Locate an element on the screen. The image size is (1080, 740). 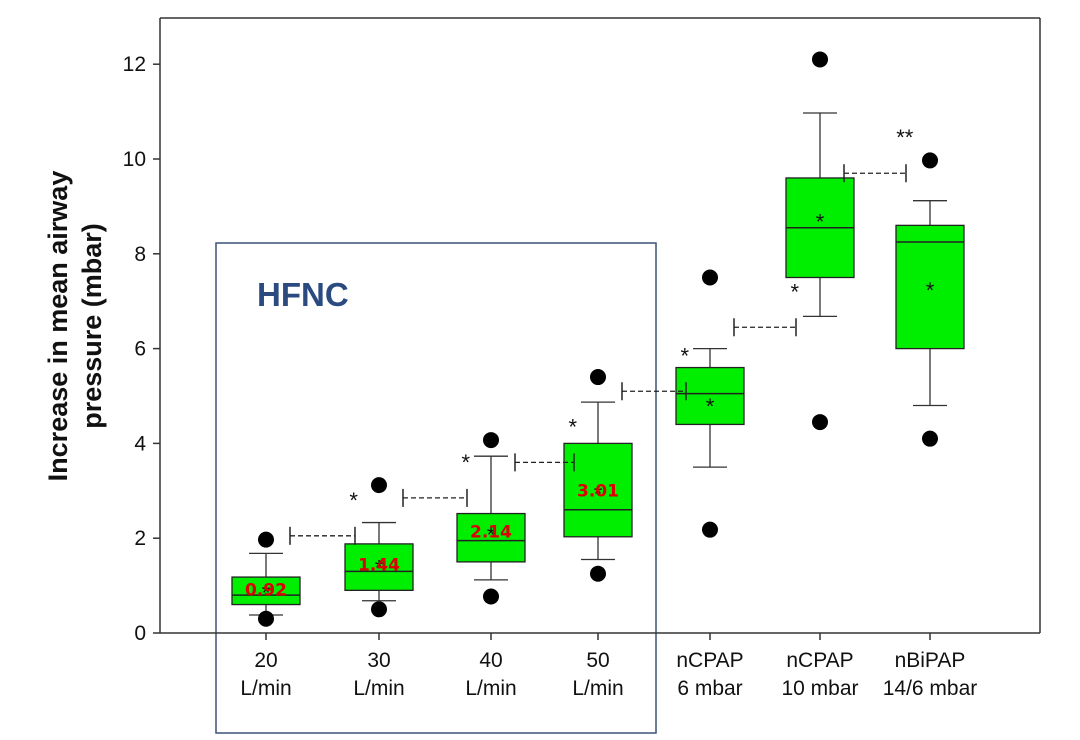
y-axis-label: Increase in mean airway pressure (mbar) is located at coordinates (75, 326).